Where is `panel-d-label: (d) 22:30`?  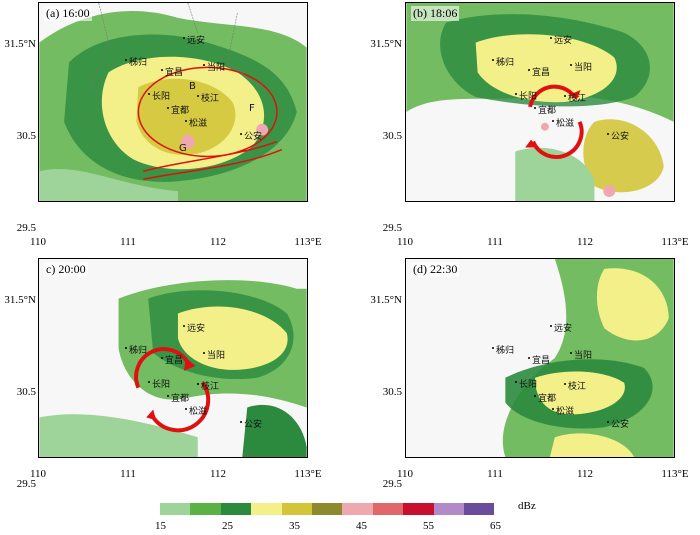 panel-d-label: (d) 22:30 is located at coordinates (435, 269).